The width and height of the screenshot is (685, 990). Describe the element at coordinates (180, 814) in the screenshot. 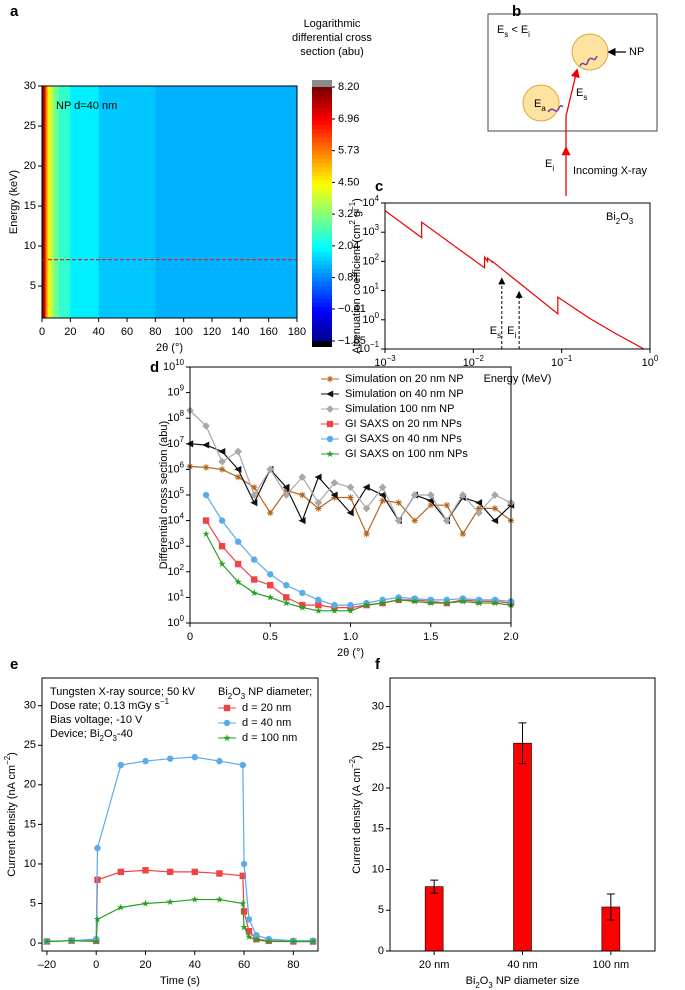

I see `plot-frame` at that location.